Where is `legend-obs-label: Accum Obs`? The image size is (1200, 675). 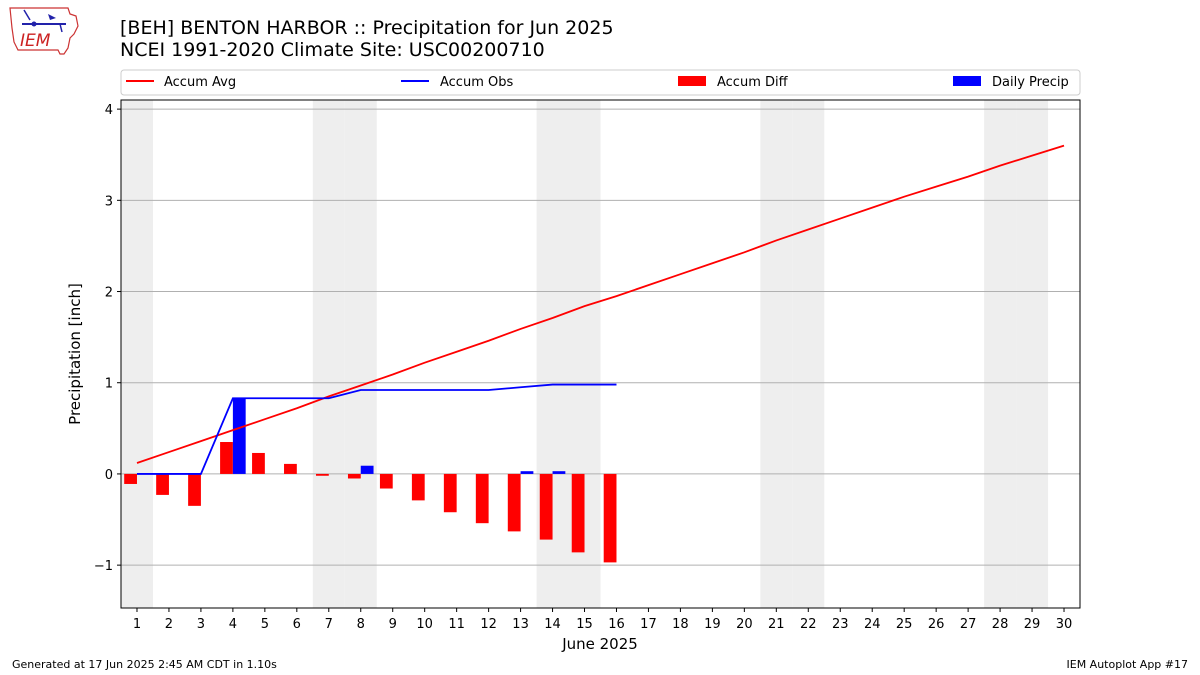
legend-obs-label: Accum Obs is located at coordinates (476, 82).